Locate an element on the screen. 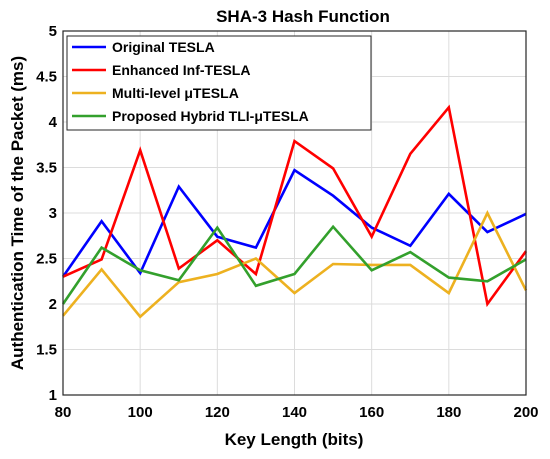 This screenshot has width=550, height=459. legend-entry-4: Proposed Hybrid TLI-μTESLA is located at coordinates (210, 116).